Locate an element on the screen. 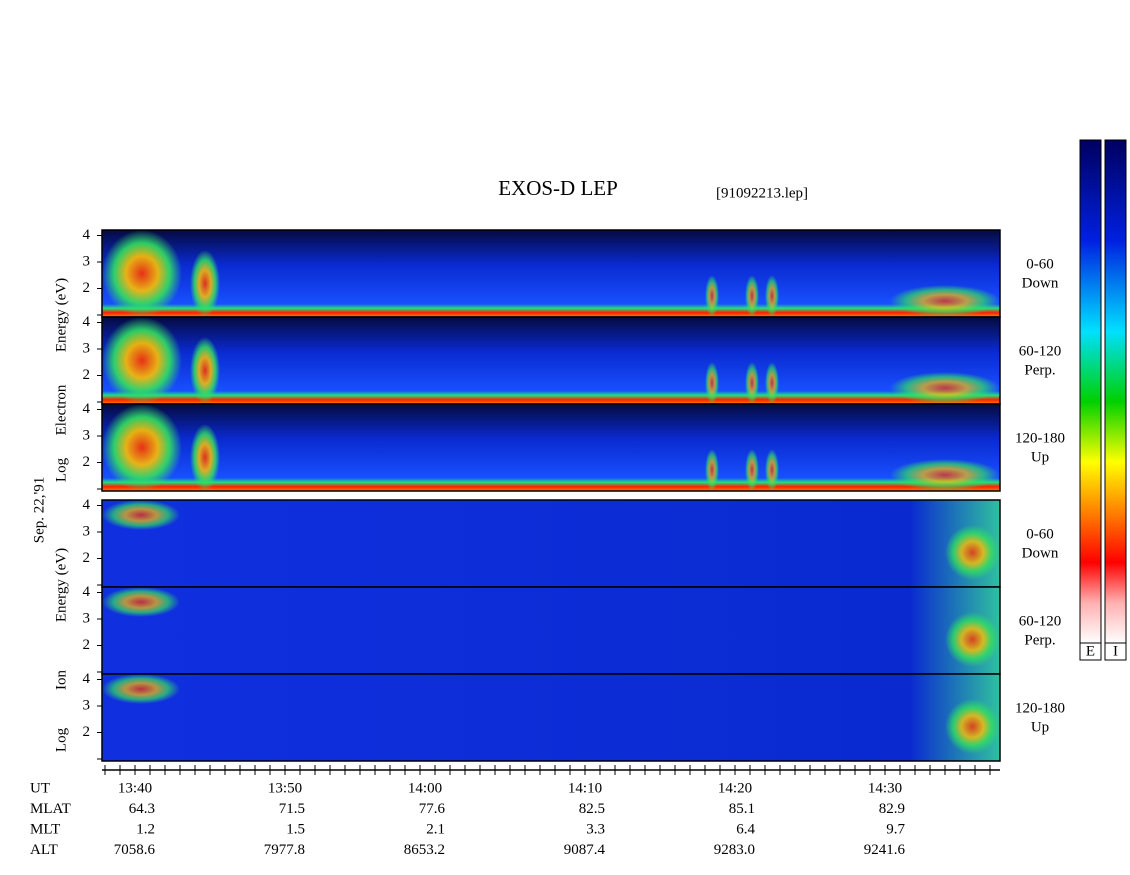  row-value: 2.1 is located at coordinates (435, 829).